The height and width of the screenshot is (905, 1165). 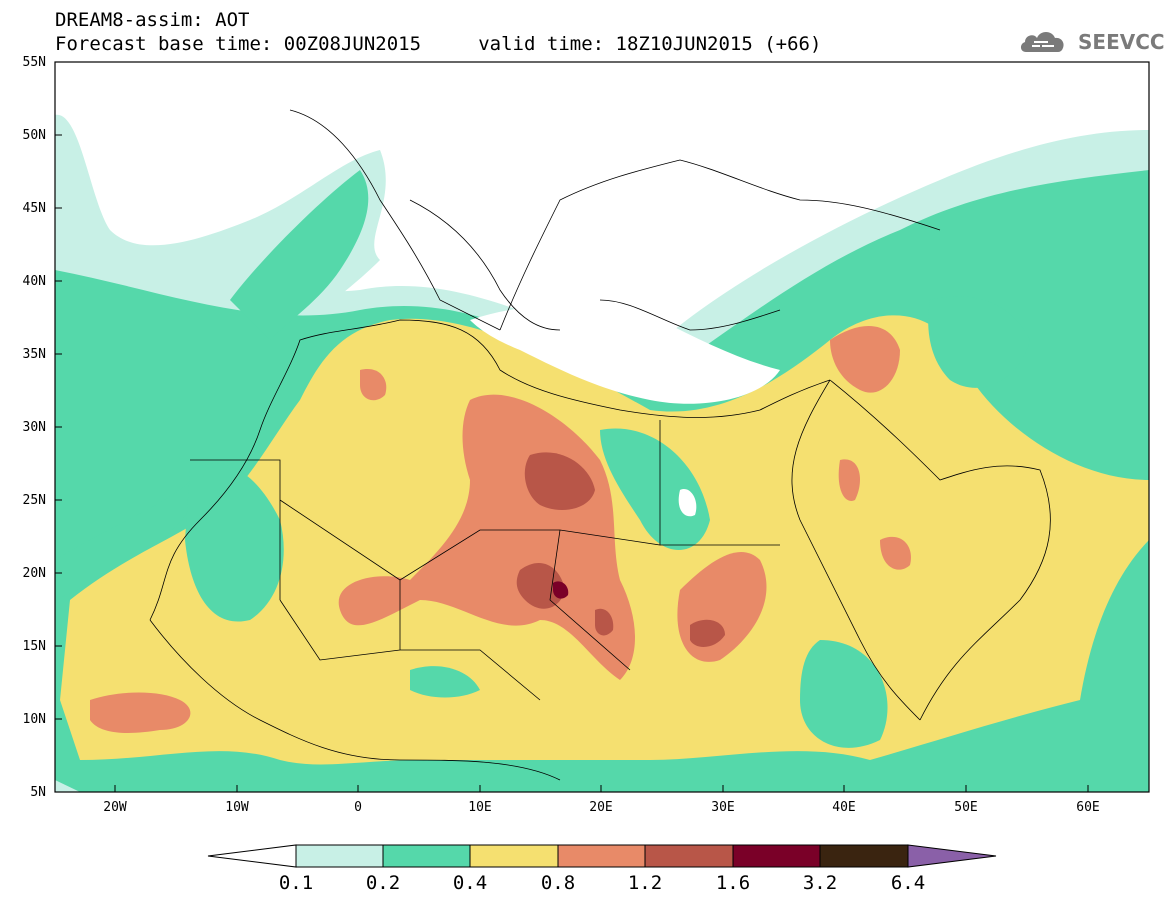 What do you see at coordinates (34, 354) in the screenshot?
I see `lat-label: 35N` at bounding box center [34, 354].